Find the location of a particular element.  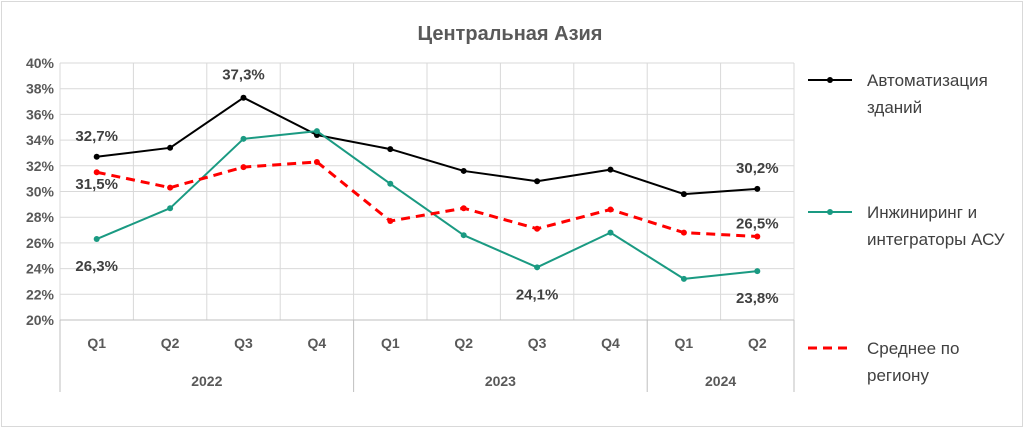

y-tick-label: 26% is located at coordinates (40, 243).